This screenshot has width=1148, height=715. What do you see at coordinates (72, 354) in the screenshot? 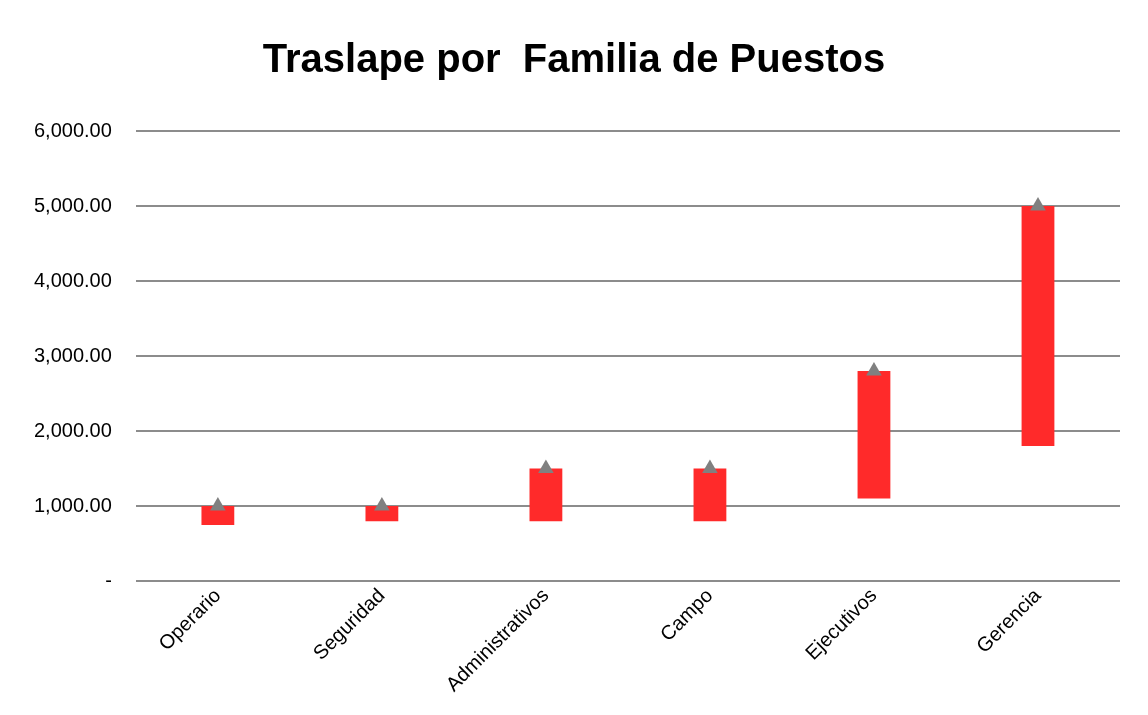
I see `y-tick-label: 3,000.00` at bounding box center [72, 354].